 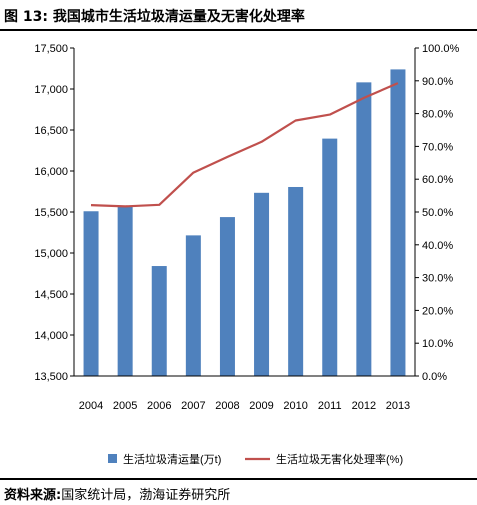 I want to click on source-label: 资料来源:, so click(x=33, y=495).